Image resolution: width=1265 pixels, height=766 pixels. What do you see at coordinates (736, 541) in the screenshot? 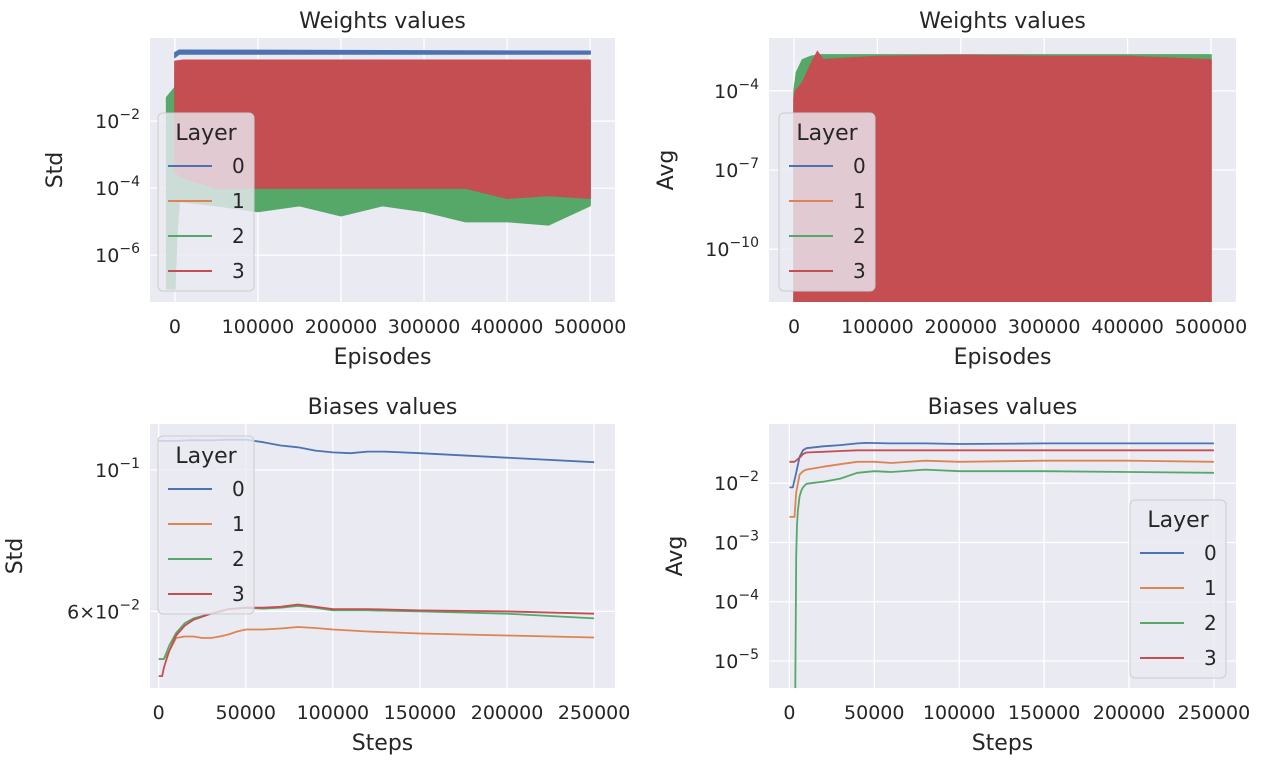
I see `y-tick-label: 10⁻³` at bounding box center [736, 541].